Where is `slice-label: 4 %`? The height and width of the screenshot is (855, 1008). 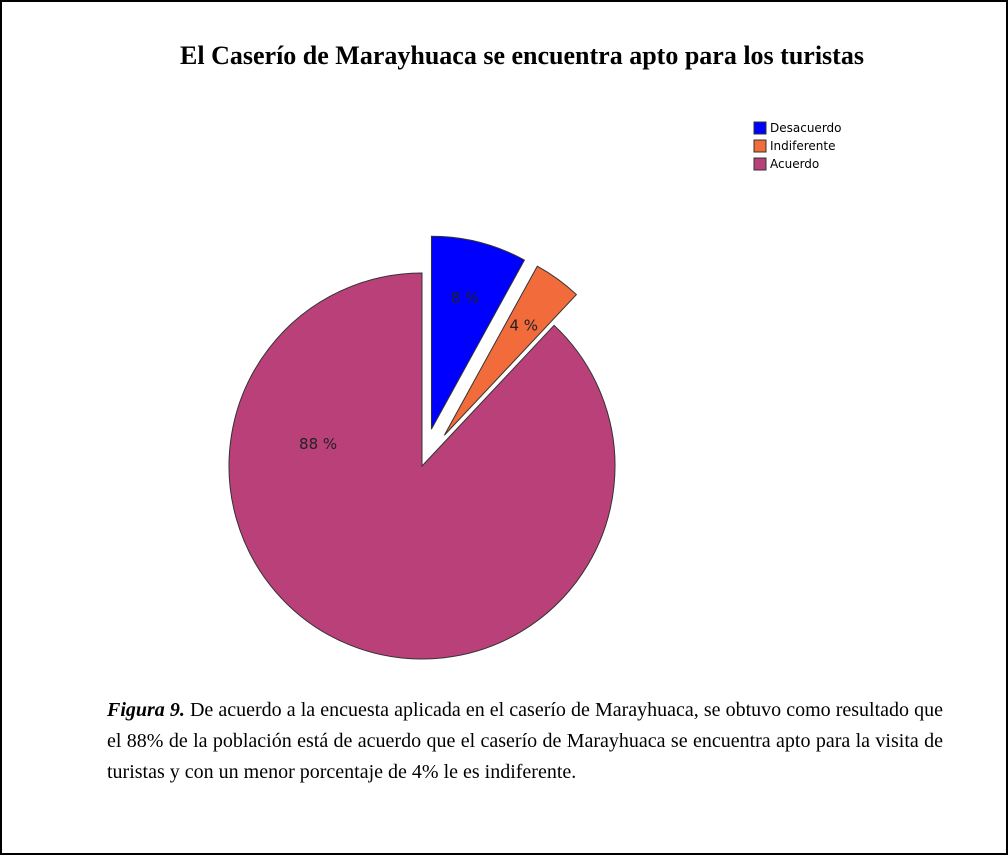
slice-label: 4 % is located at coordinates (523, 325).